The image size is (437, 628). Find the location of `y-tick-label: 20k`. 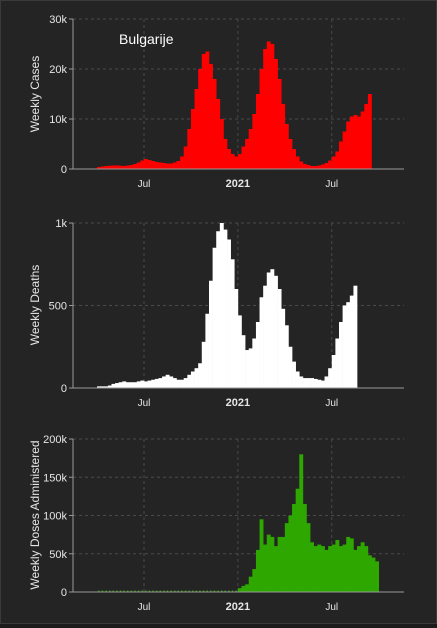

y-tick-label: 20k is located at coordinates (58, 70).